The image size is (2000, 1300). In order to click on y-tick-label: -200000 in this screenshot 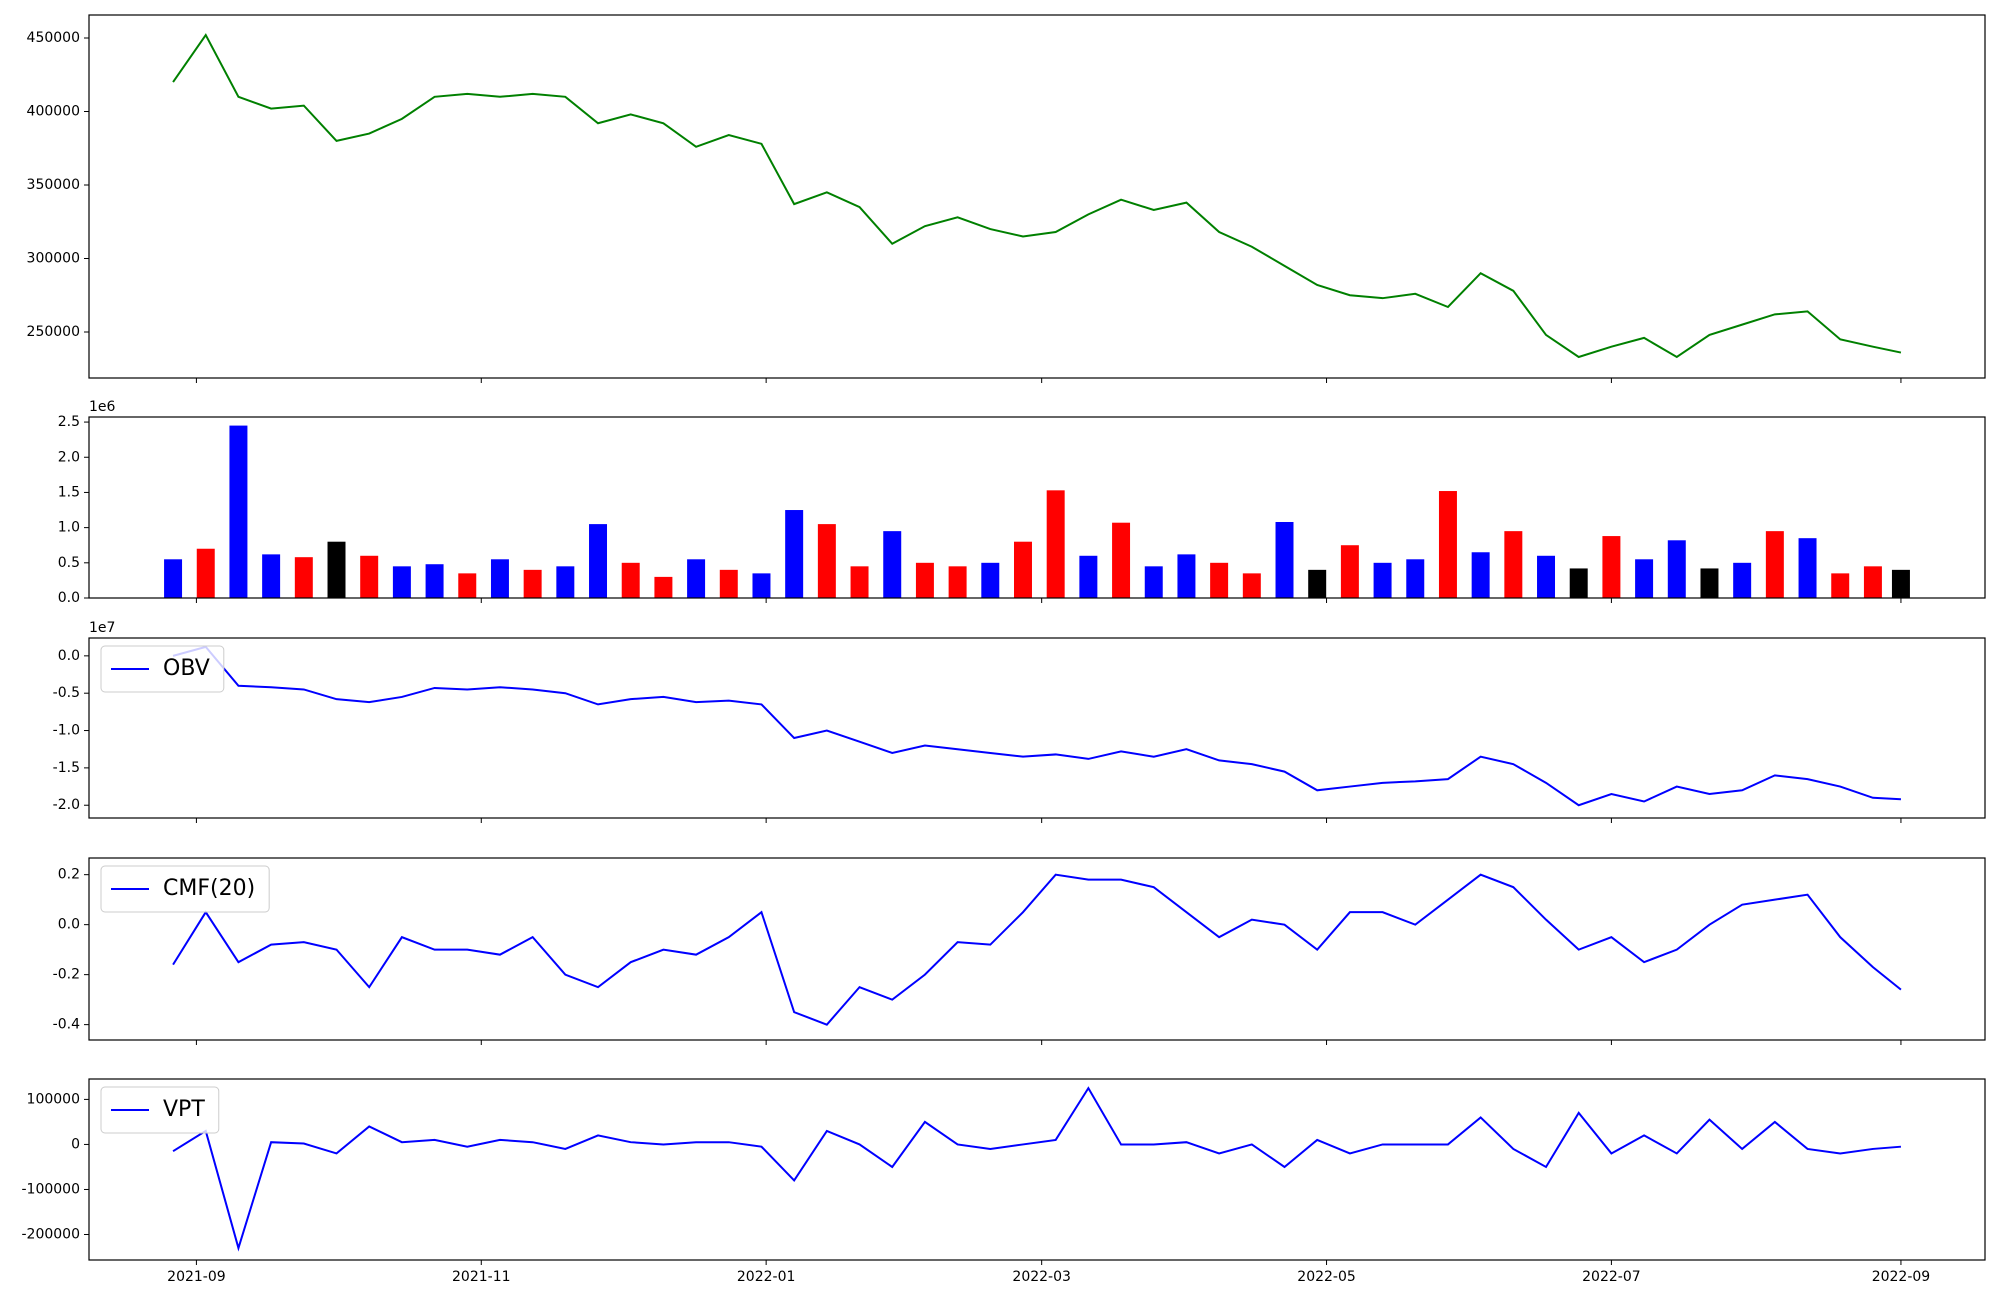, I will do `click(51, 1235)`.